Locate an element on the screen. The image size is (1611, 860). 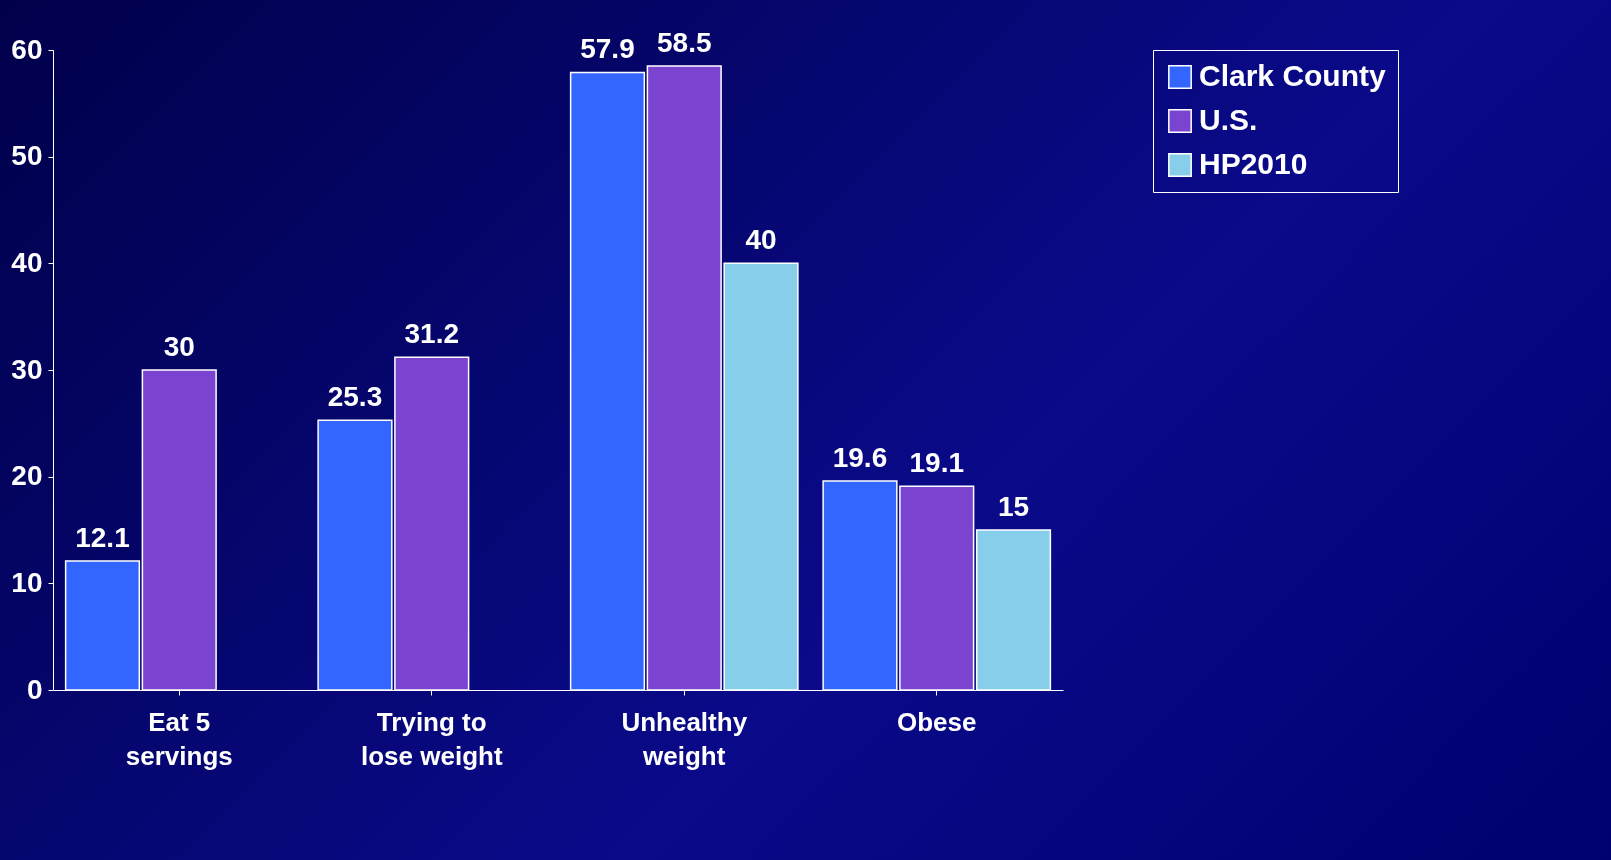
y-tick-label: 60 is located at coordinates (27, 49).